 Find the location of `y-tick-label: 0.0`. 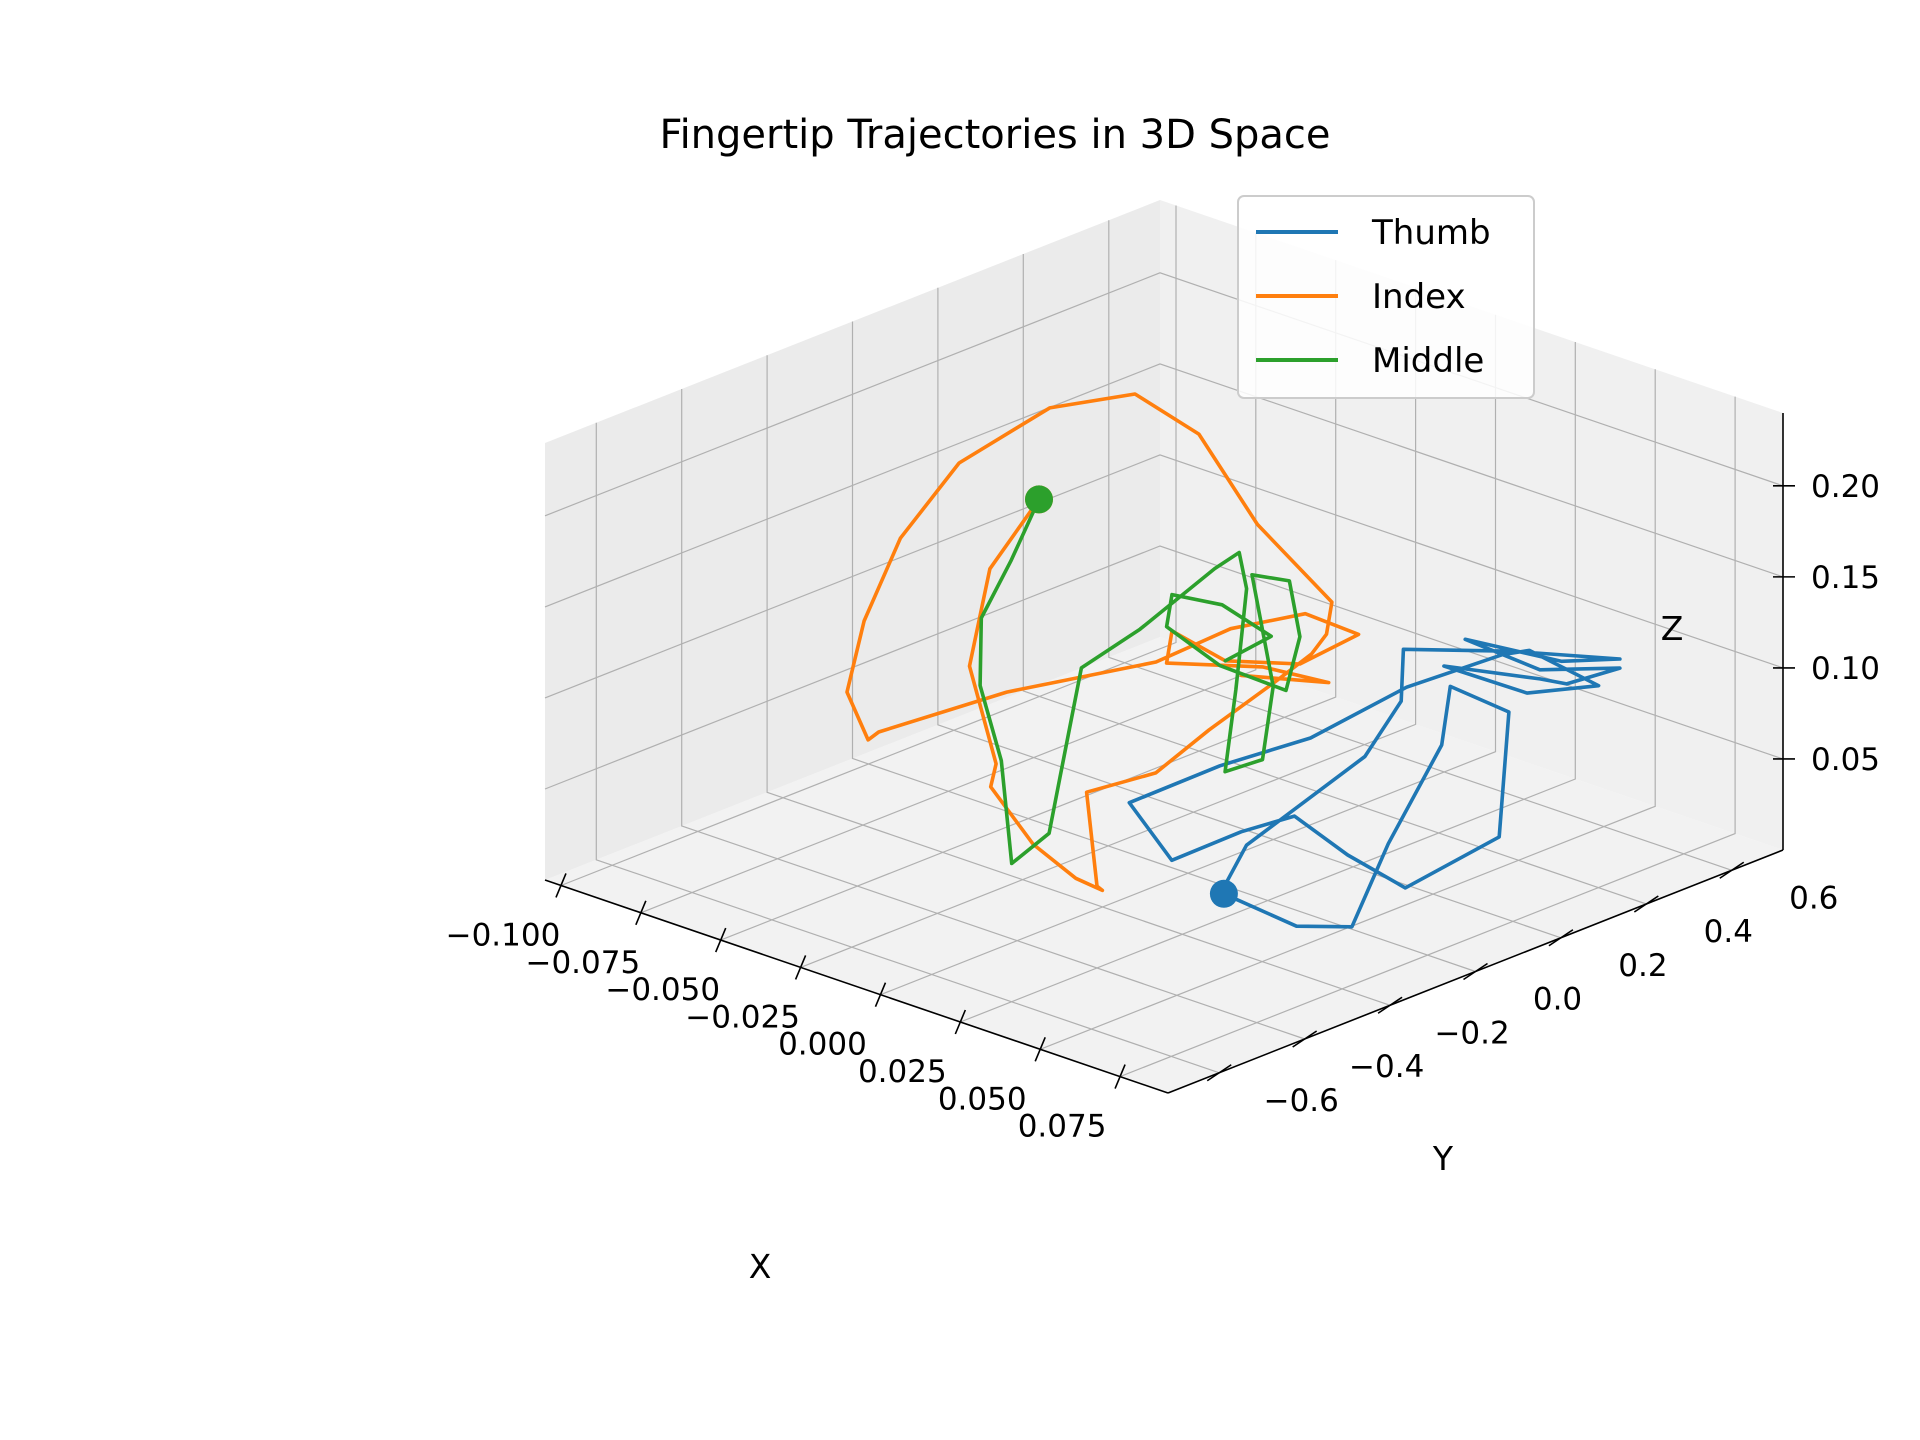

y-tick-label: 0.0 is located at coordinates (1557, 1000).